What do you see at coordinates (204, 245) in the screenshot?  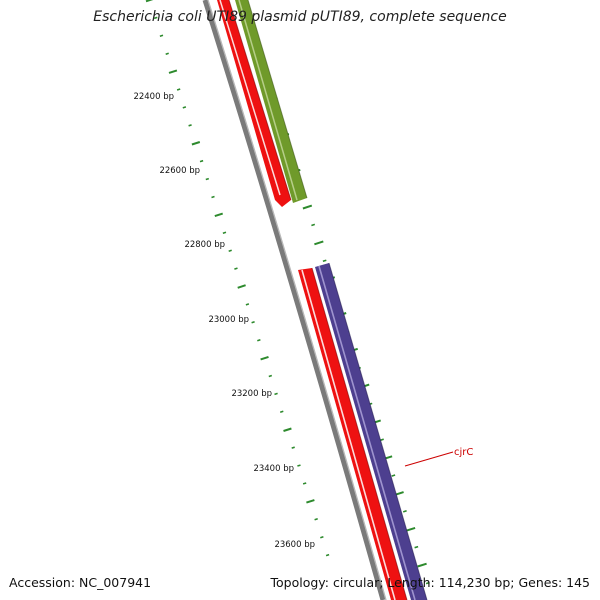 I see `tick-label-22800: 22800 bp` at bounding box center [204, 245].